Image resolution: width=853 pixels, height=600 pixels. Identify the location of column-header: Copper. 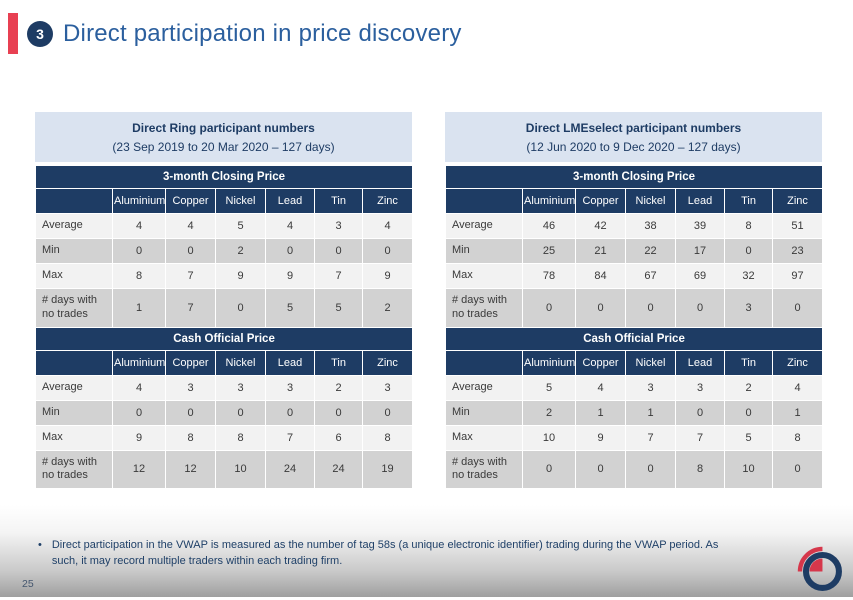
(190, 362).